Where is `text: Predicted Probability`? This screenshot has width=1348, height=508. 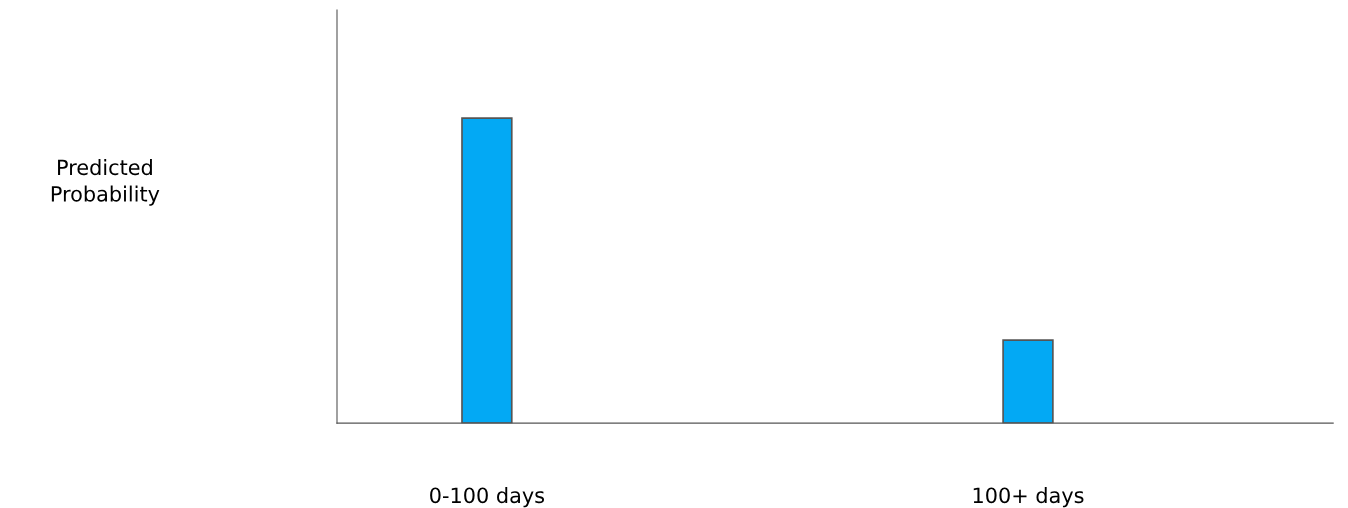 text: Predicted Probability is located at coordinates (105, 182).